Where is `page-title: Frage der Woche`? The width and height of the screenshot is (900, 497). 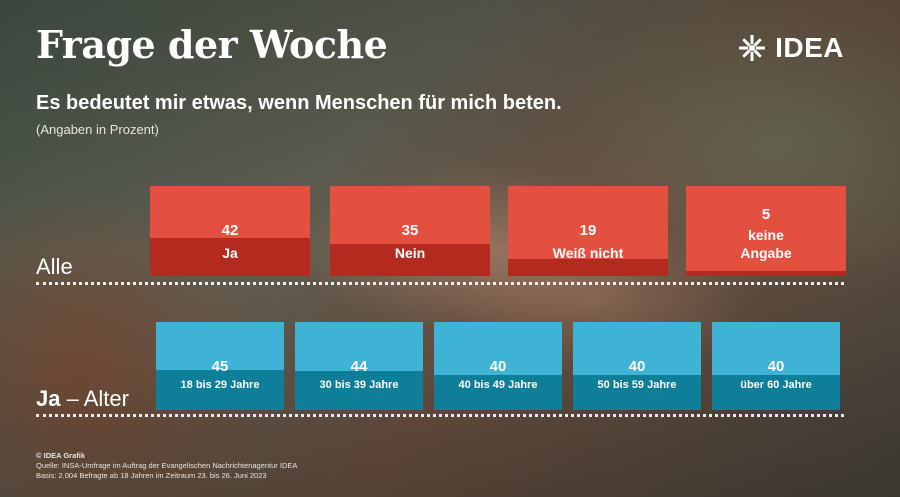 page-title: Frage der Woche is located at coordinates (212, 44).